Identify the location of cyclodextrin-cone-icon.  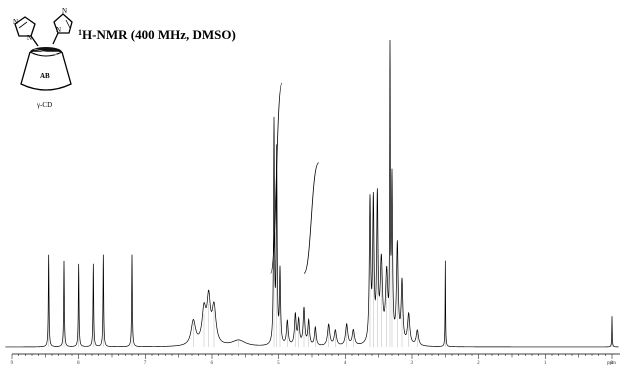
(46, 69).